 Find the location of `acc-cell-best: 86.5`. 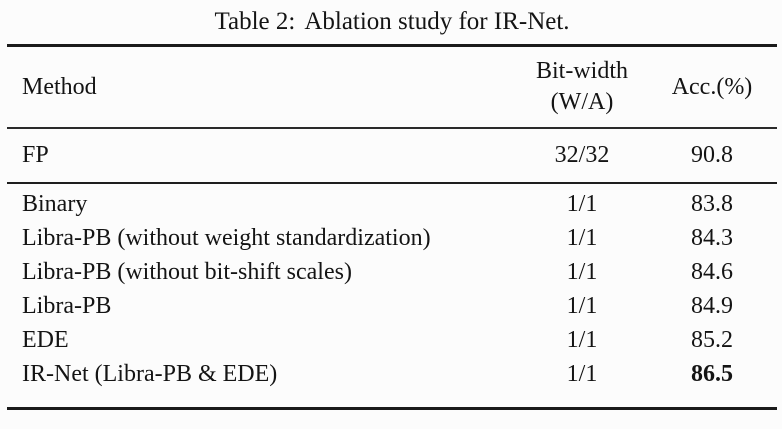

acc-cell-best: 86.5 is located at coordinates (712, 373).